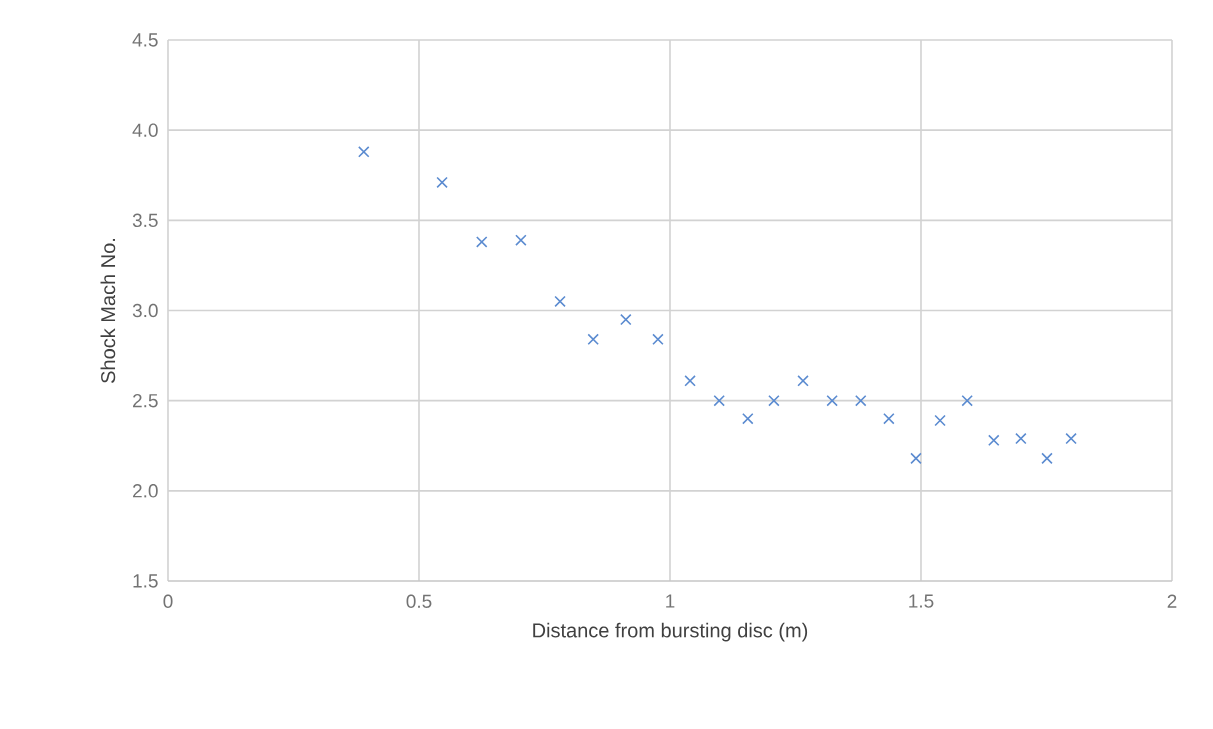  Describe the element at coordinates (145, 581) in the screenshot. I see `y-tick-label: 1.5` at that location.